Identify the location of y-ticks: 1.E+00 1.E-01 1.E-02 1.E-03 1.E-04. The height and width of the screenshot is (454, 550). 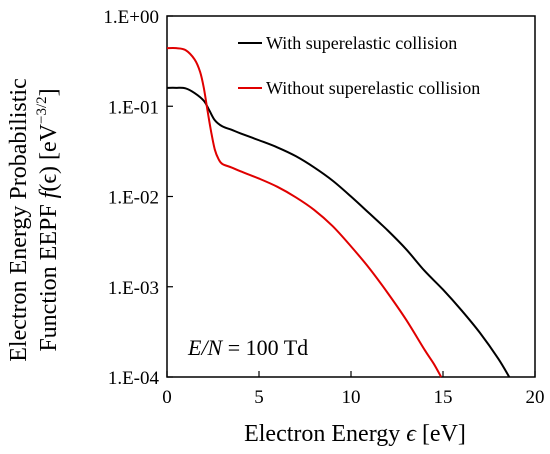
(138, 198).